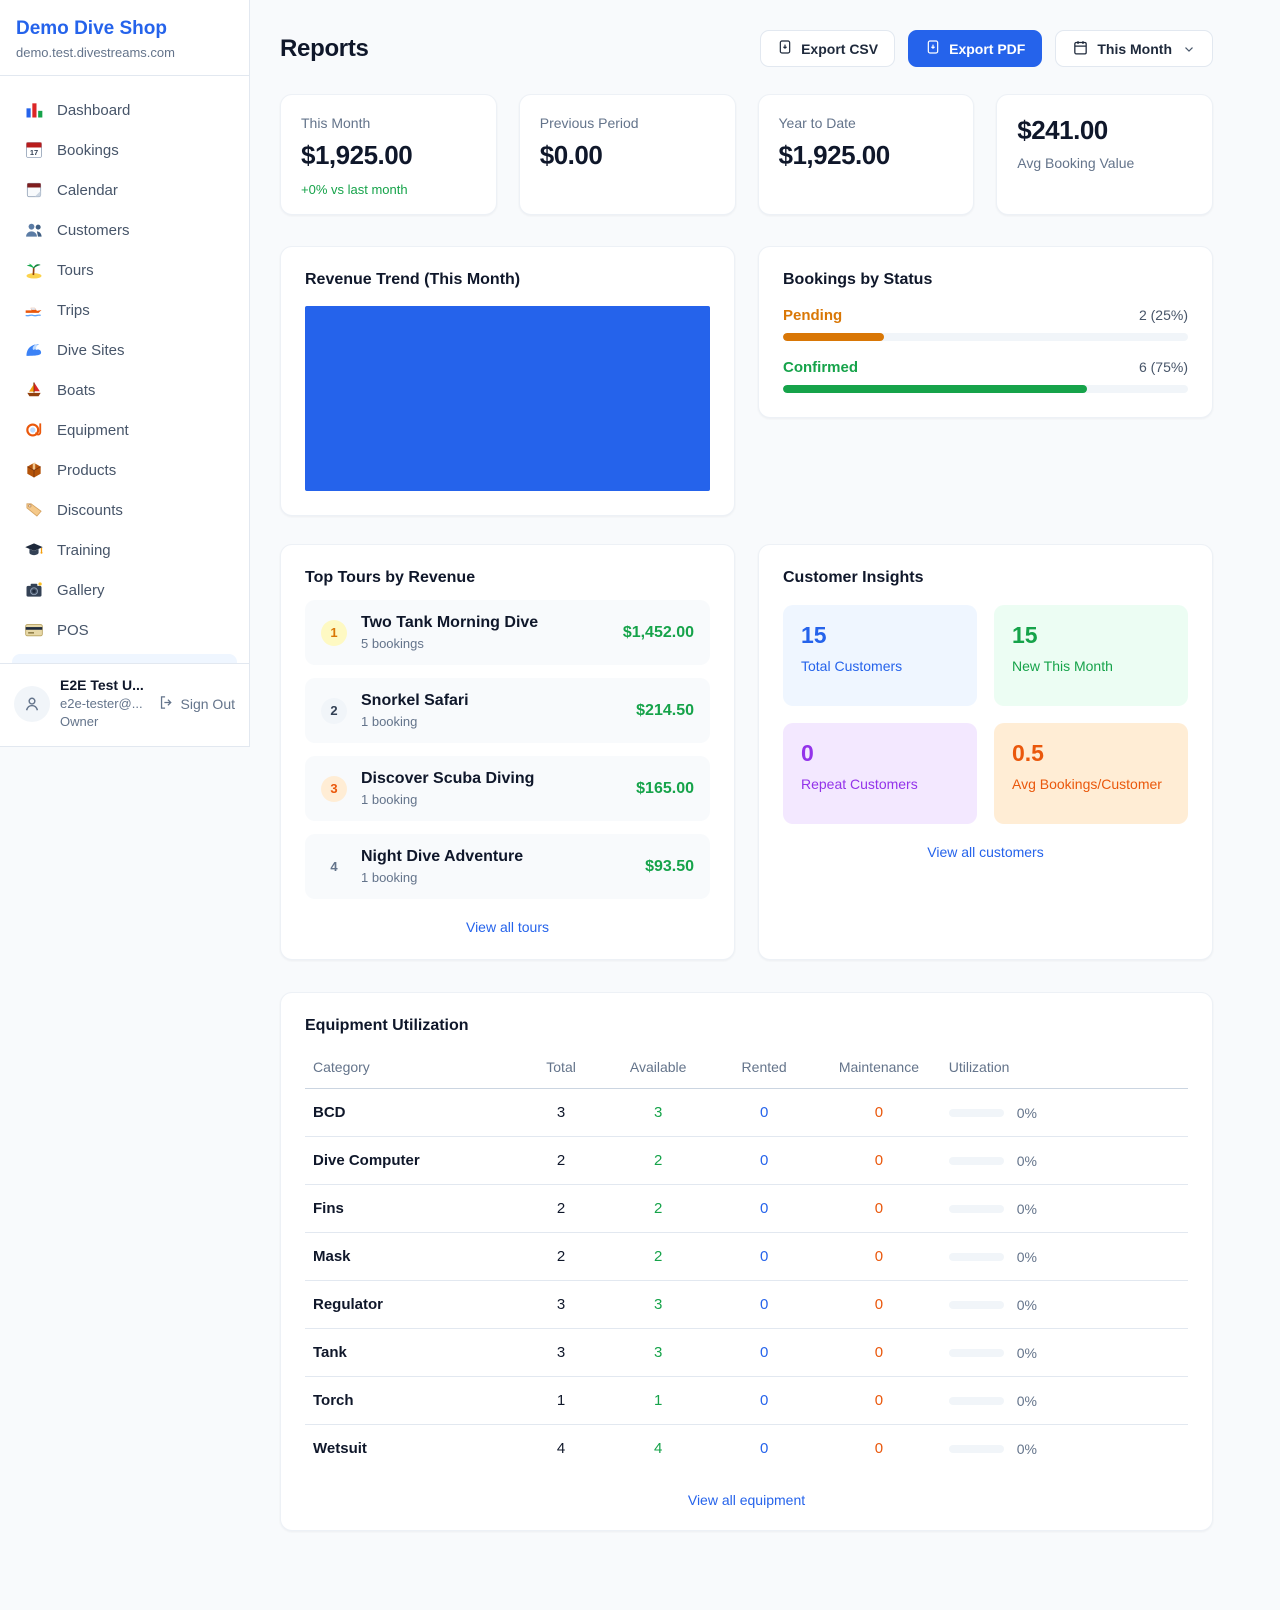  What do you see at coordinates (1091, 773) in the screenshot?
I see `insight-tile-avg-bookings: 0.5 Avg Bookings/Customer` at bounding box center [1091, 773].